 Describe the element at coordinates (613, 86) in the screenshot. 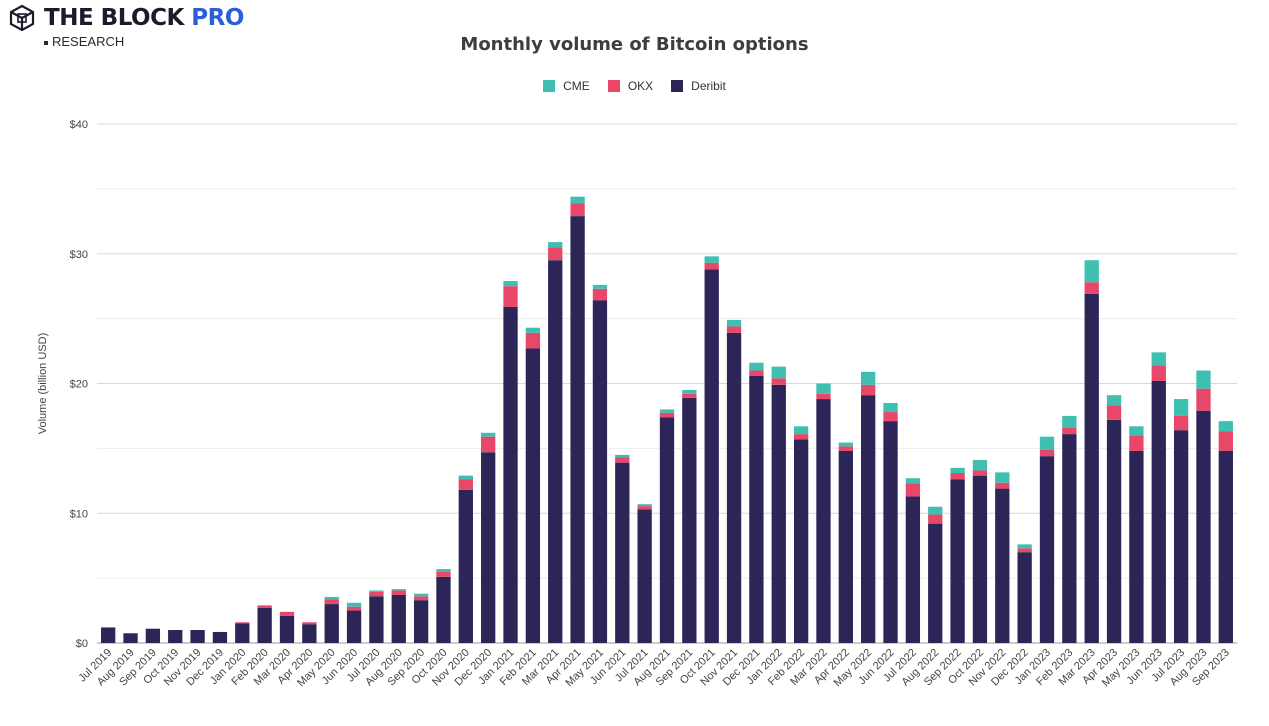

I see `legend-swatch-okx` at that location.